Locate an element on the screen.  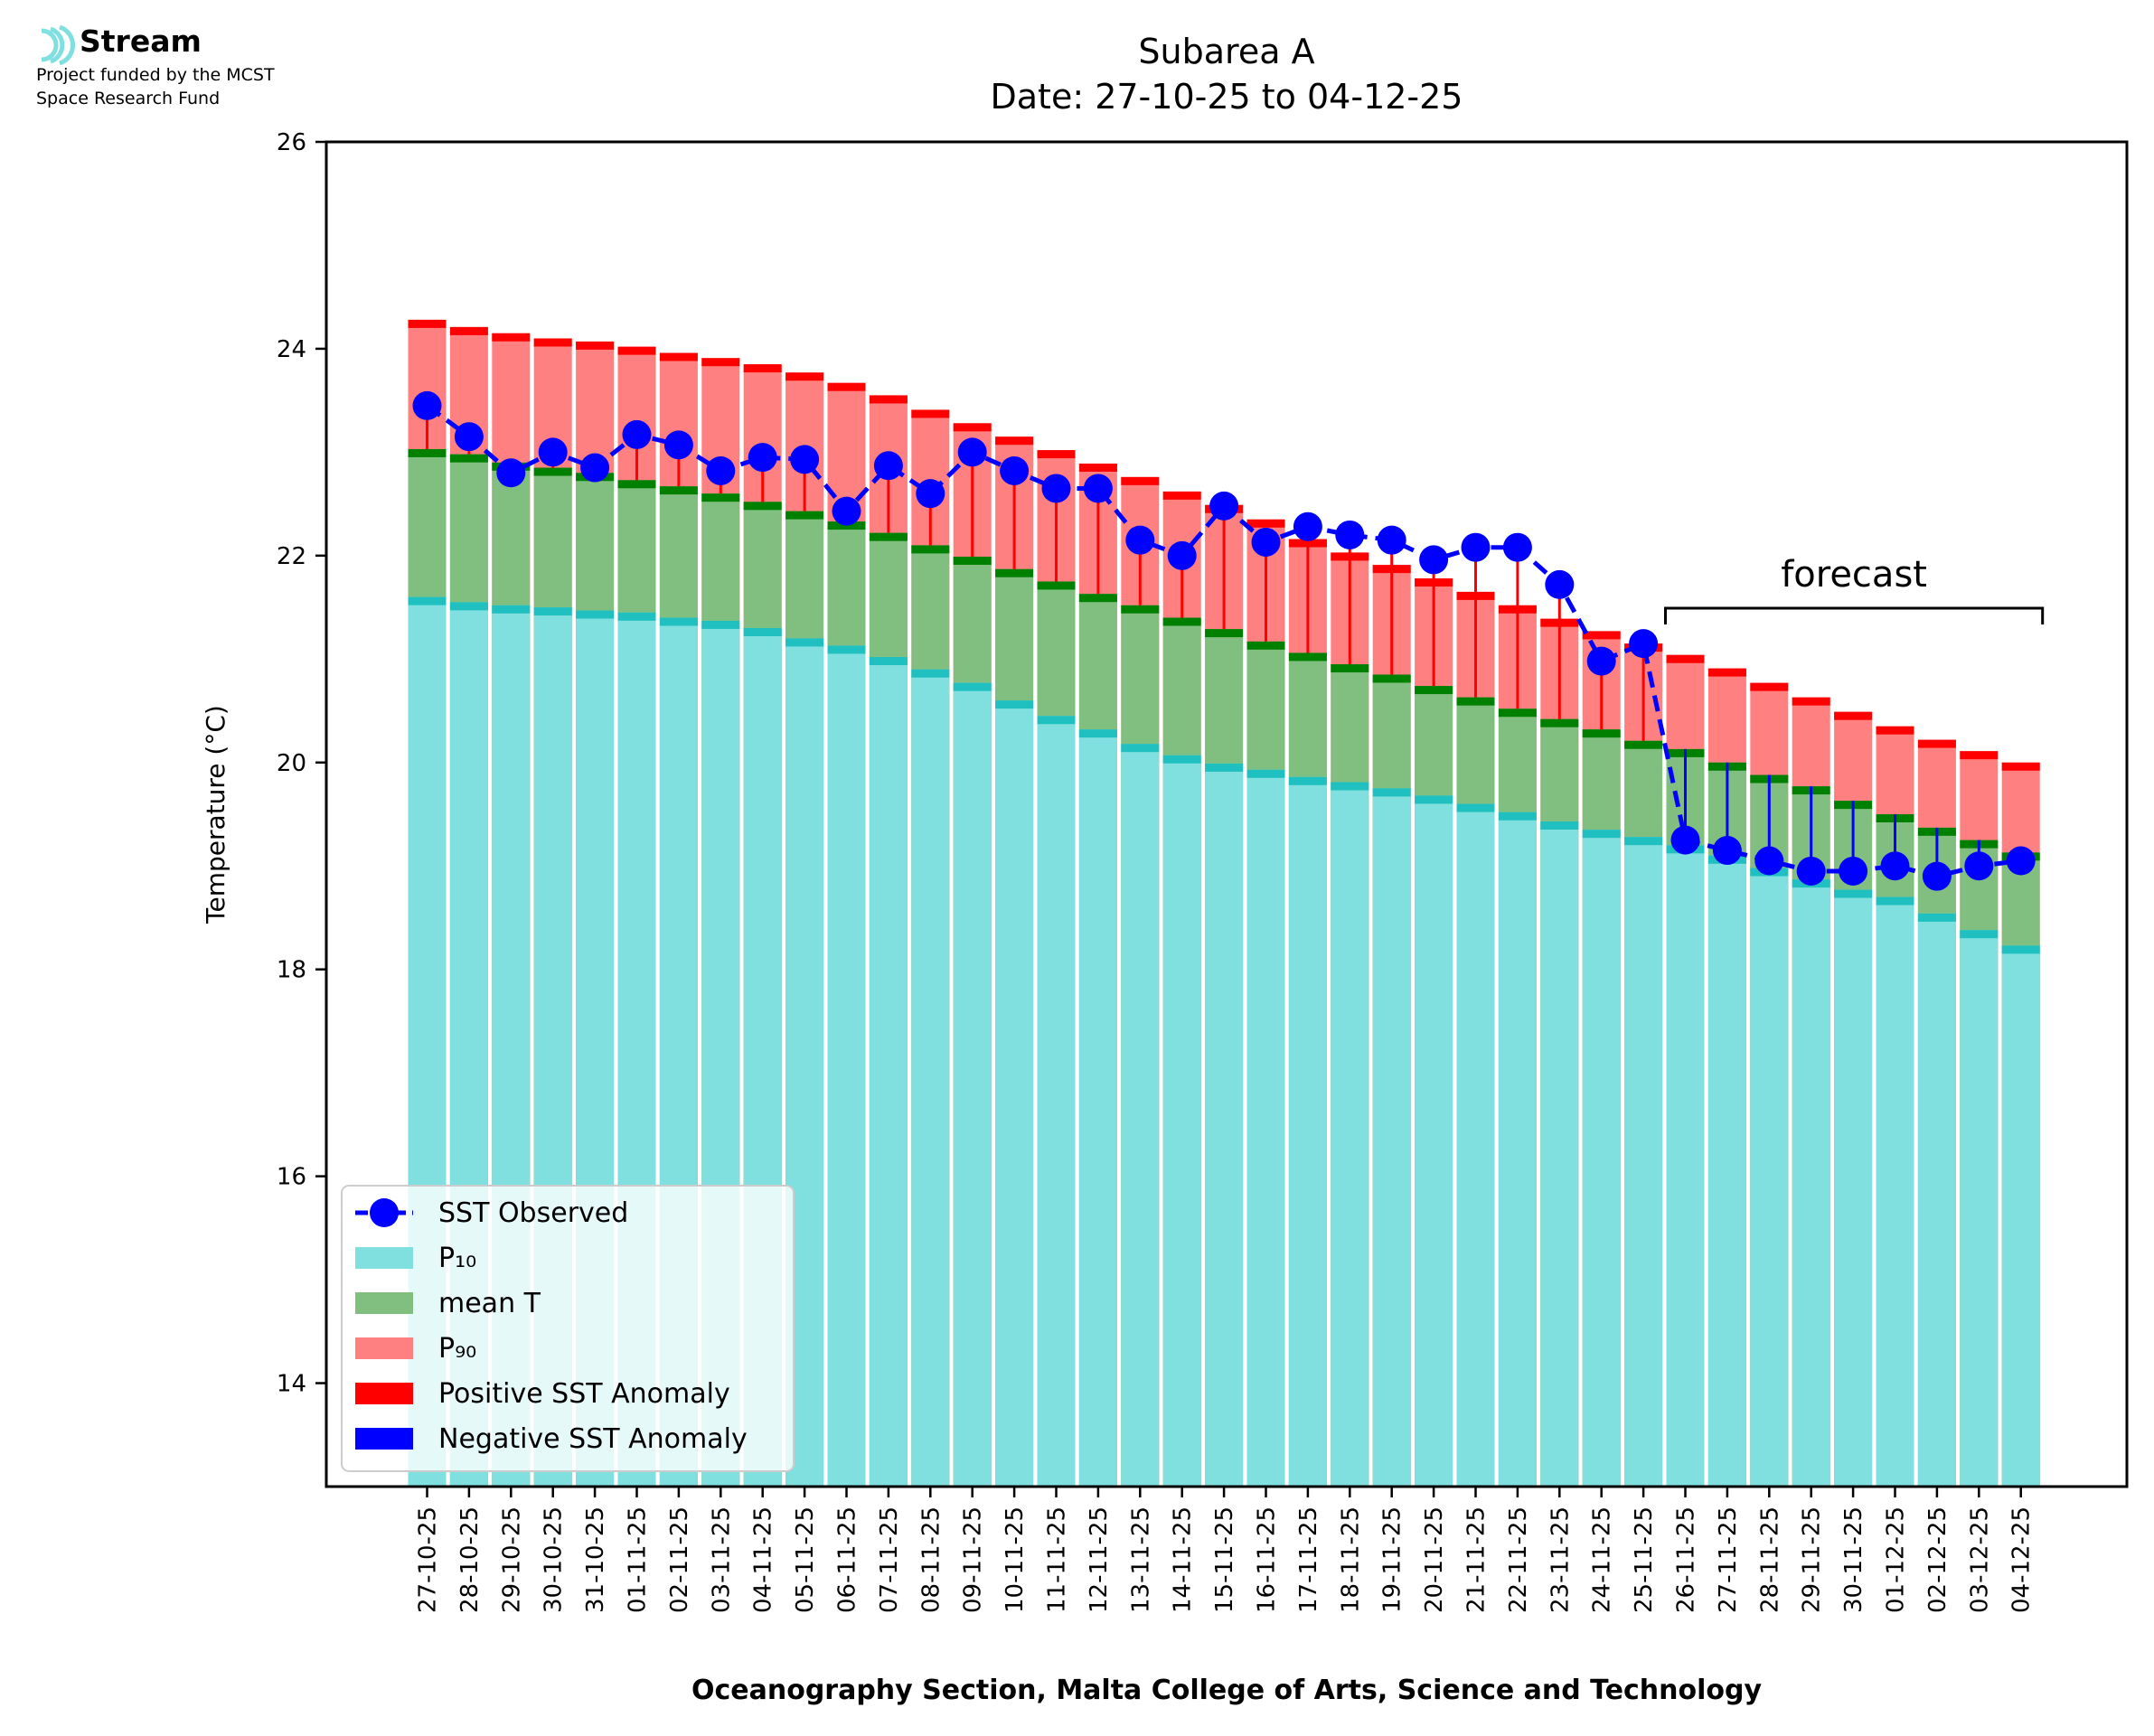
x-tick-label: 07-11-25 is located at coordinates (889, 1560).